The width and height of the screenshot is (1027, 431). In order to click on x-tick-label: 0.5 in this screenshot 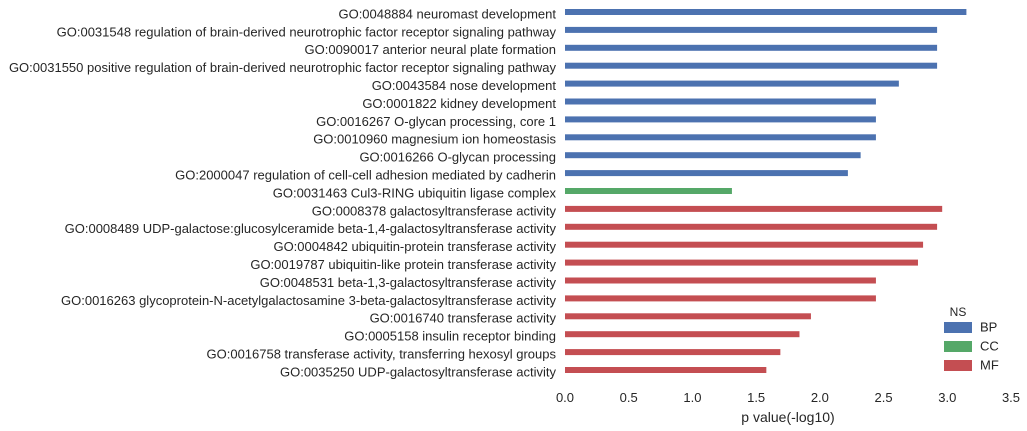, I will do `click(629, 397)`.